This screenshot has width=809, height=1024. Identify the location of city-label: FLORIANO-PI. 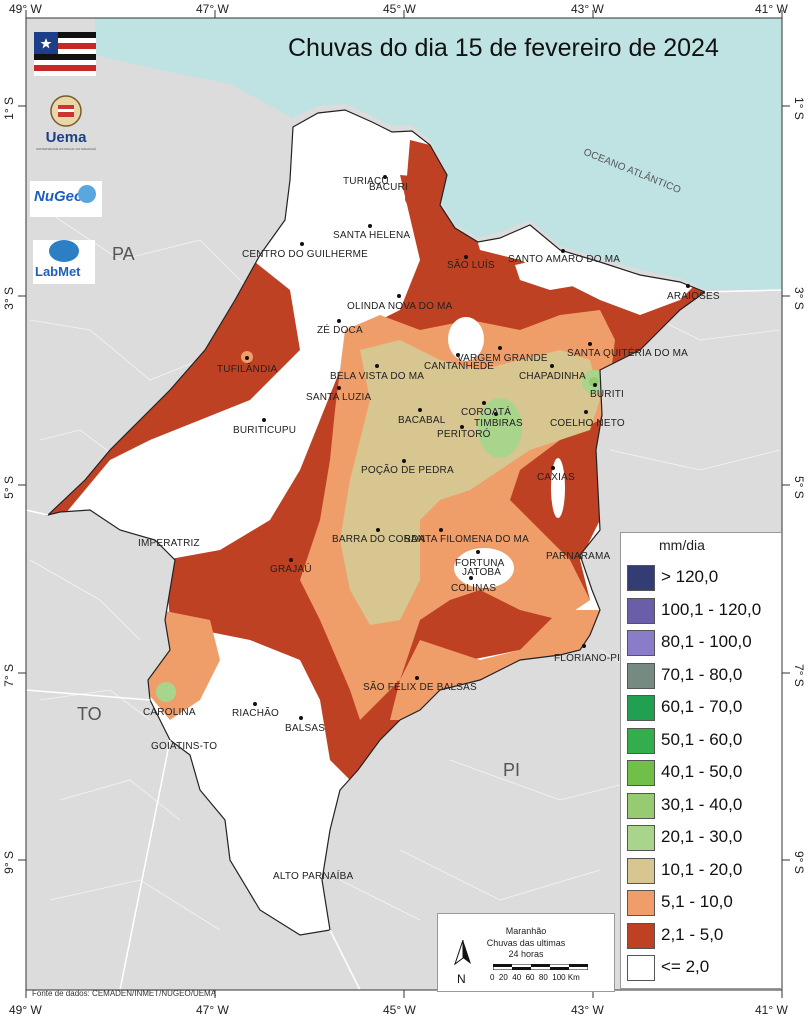
(587, 658).